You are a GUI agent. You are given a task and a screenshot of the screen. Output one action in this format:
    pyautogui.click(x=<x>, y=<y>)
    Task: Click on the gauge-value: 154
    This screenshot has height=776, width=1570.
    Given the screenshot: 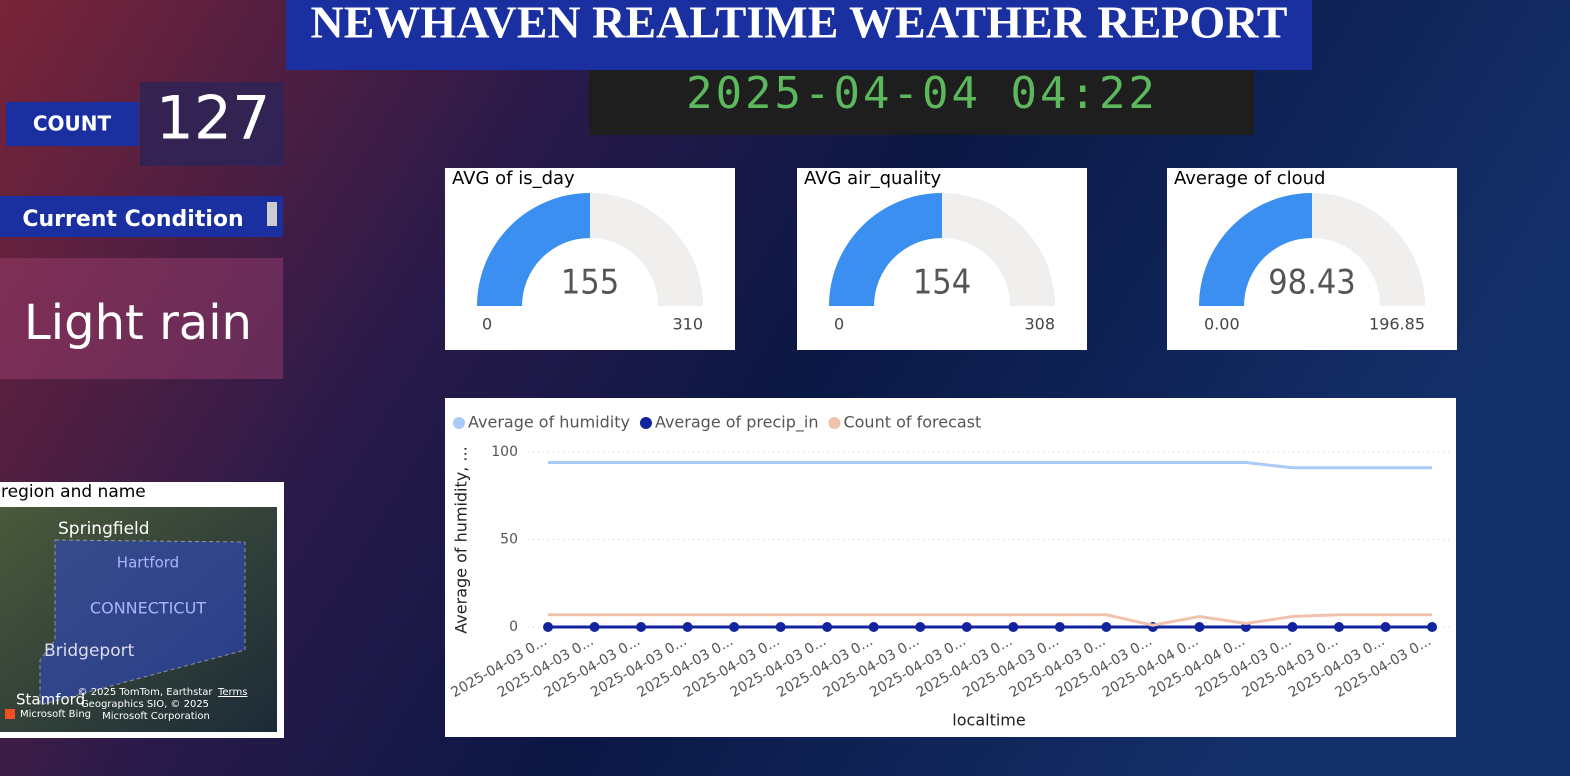 What is the action you would take?
    pyautogui.click(x=942, y=283)
    